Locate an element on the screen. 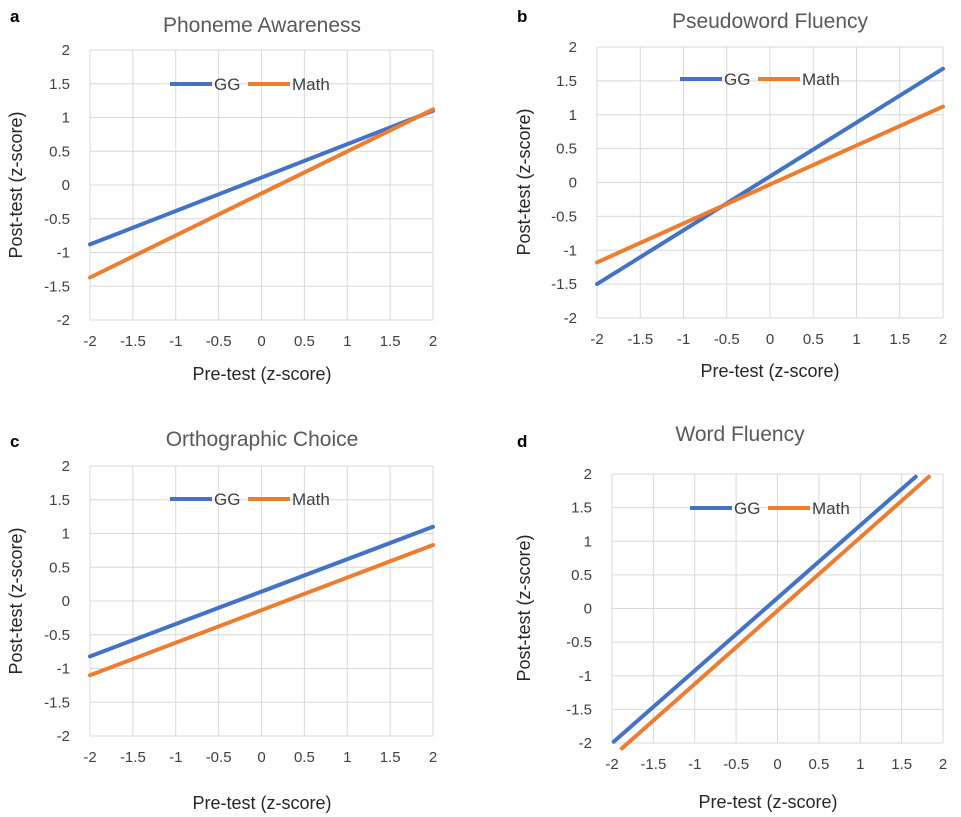 The height and width of the screenshot is (817, 961). panel-letter: b is located at coordinates (522, 16).